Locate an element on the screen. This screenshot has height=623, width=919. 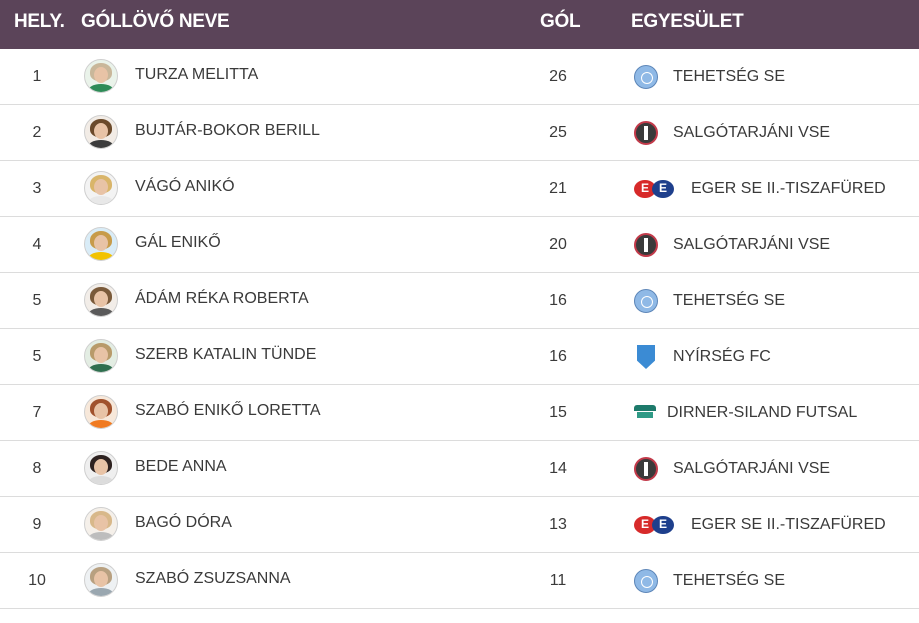
club-name: DIRNER-SILAND FUTSAL is located at coordinates (762, 412).